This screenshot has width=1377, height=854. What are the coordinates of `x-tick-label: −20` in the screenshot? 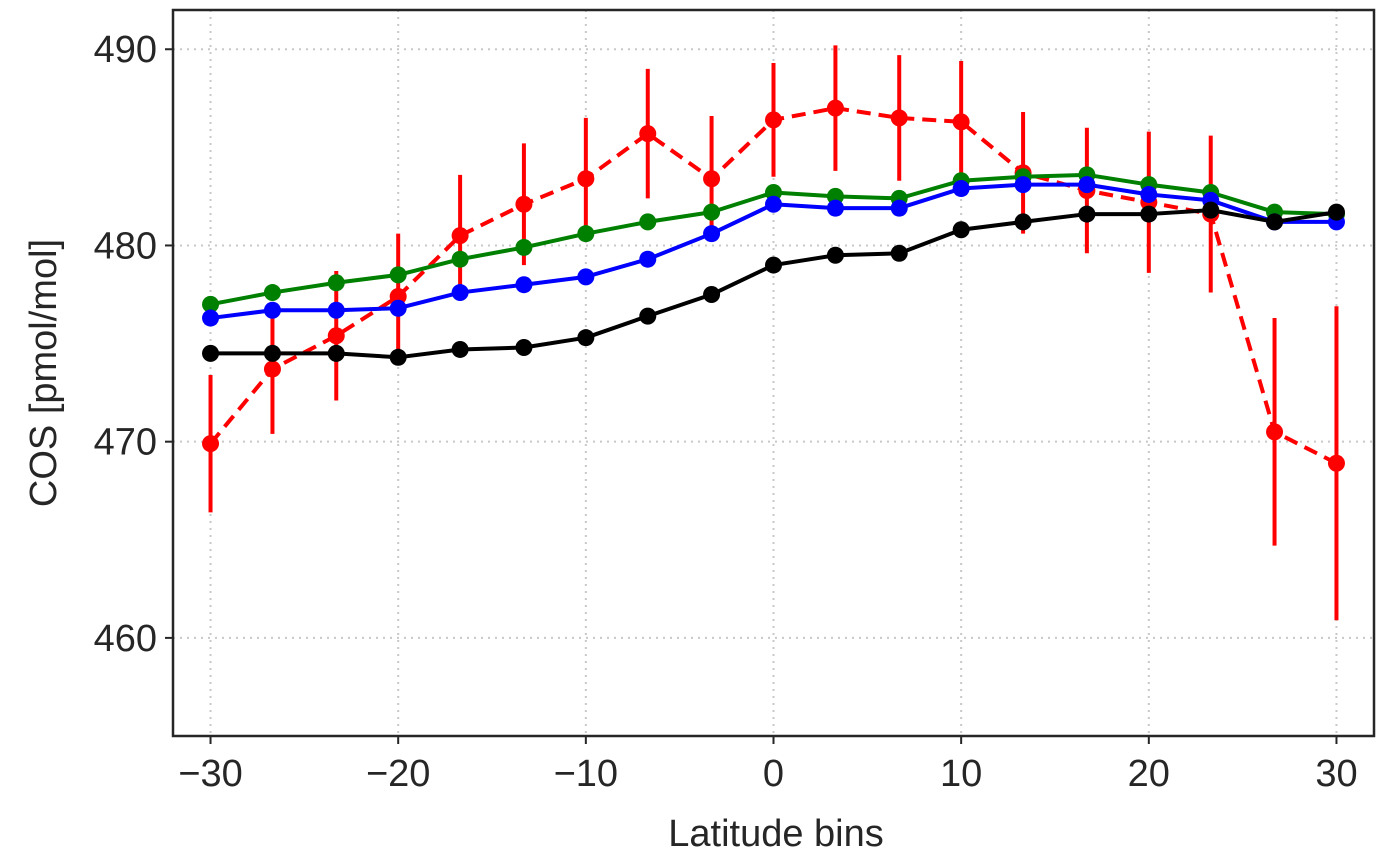 It's located at (398, 774).